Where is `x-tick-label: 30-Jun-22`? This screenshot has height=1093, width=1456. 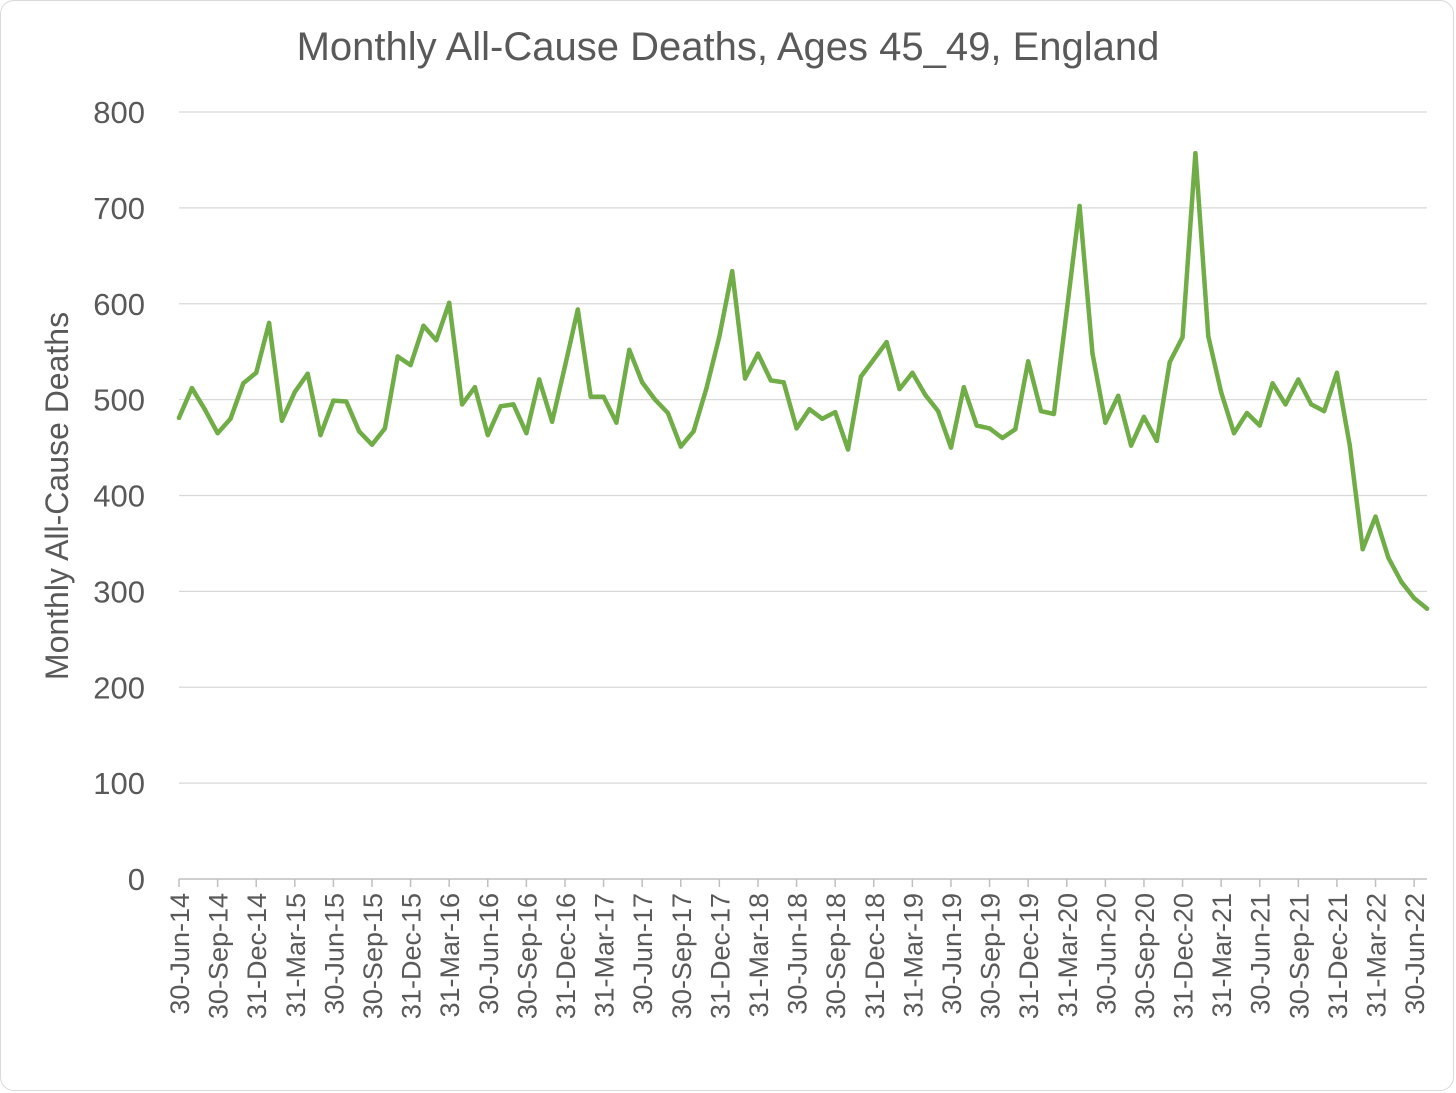 x-tick-label: 30-Jun-22 is located at coordinates (1415, 954).